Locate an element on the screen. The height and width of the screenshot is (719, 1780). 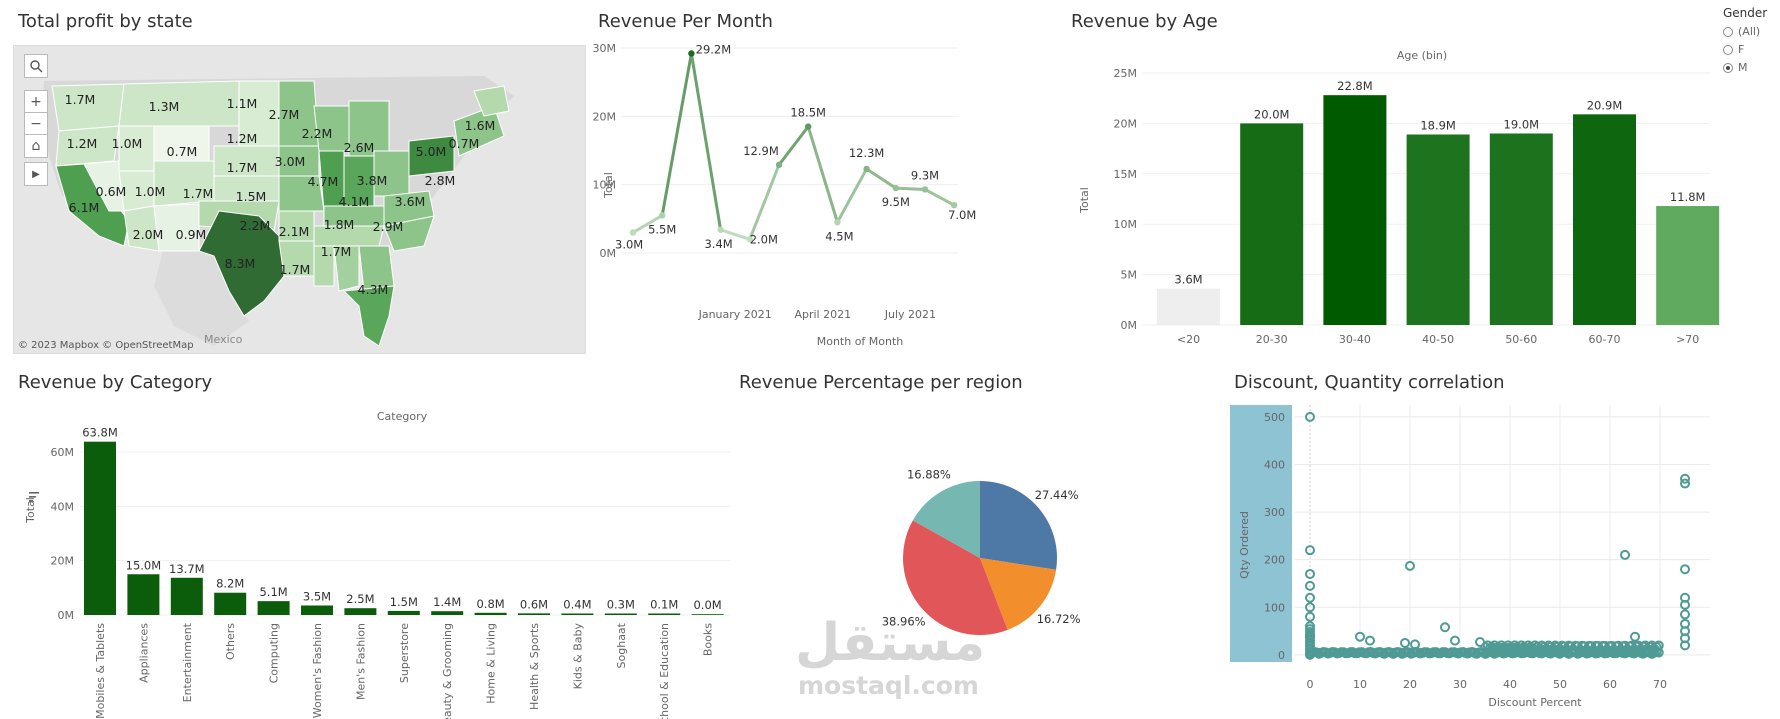
gender-option-m: M is located at coordinates (1745, 67).